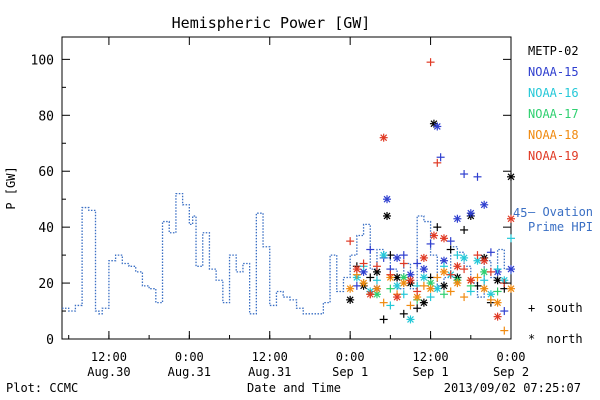  What do you see at coordinates (46, 228) in the screenshot?
I see `y-tick-label: 40` at bounding box center [46, 228].